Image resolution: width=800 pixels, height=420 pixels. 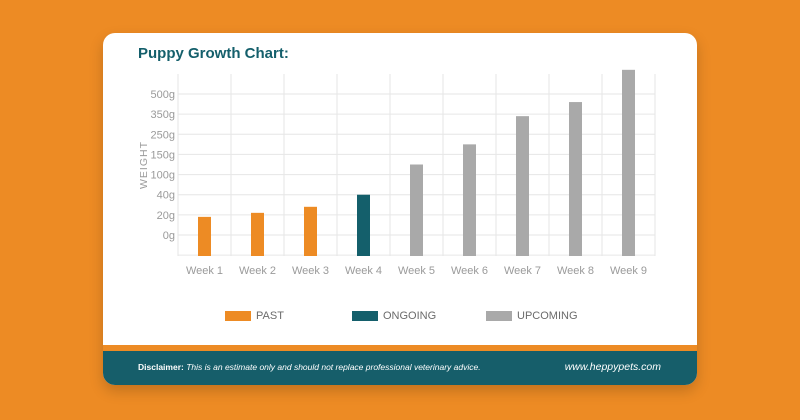 I want to click on legend-swatch-past, so click(x=238, y=316).